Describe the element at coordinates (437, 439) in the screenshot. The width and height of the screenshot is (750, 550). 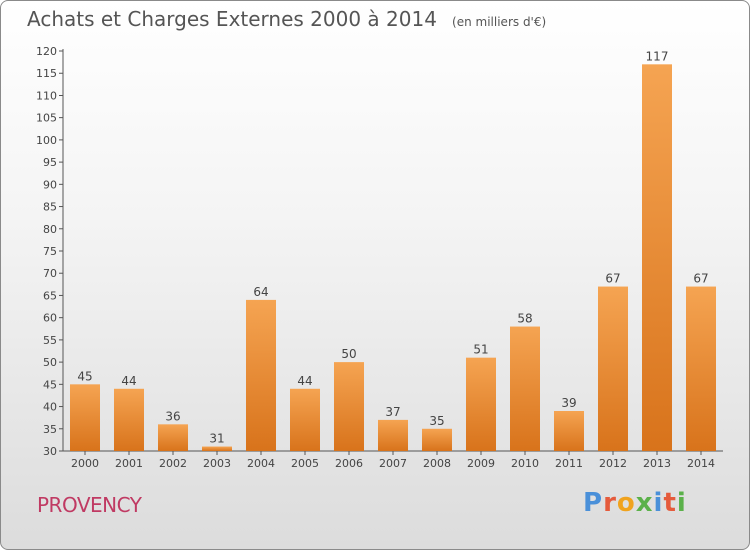
I see `bar-2008` at that location.